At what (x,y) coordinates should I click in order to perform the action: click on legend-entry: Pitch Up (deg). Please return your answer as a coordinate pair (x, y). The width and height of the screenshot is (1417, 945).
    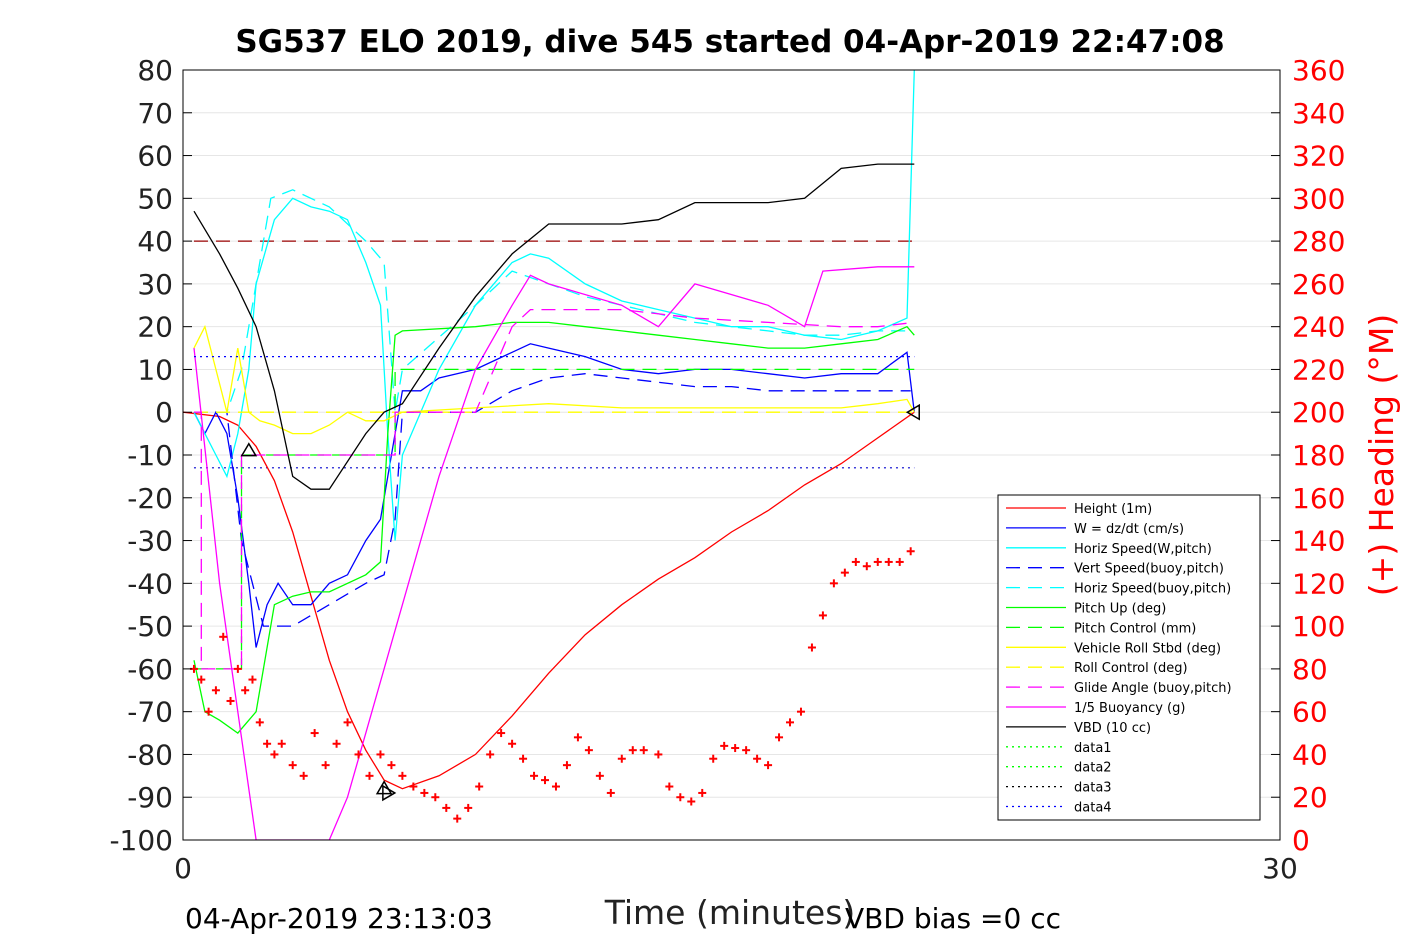
    Looking at the image, I should click on (1086, 609).